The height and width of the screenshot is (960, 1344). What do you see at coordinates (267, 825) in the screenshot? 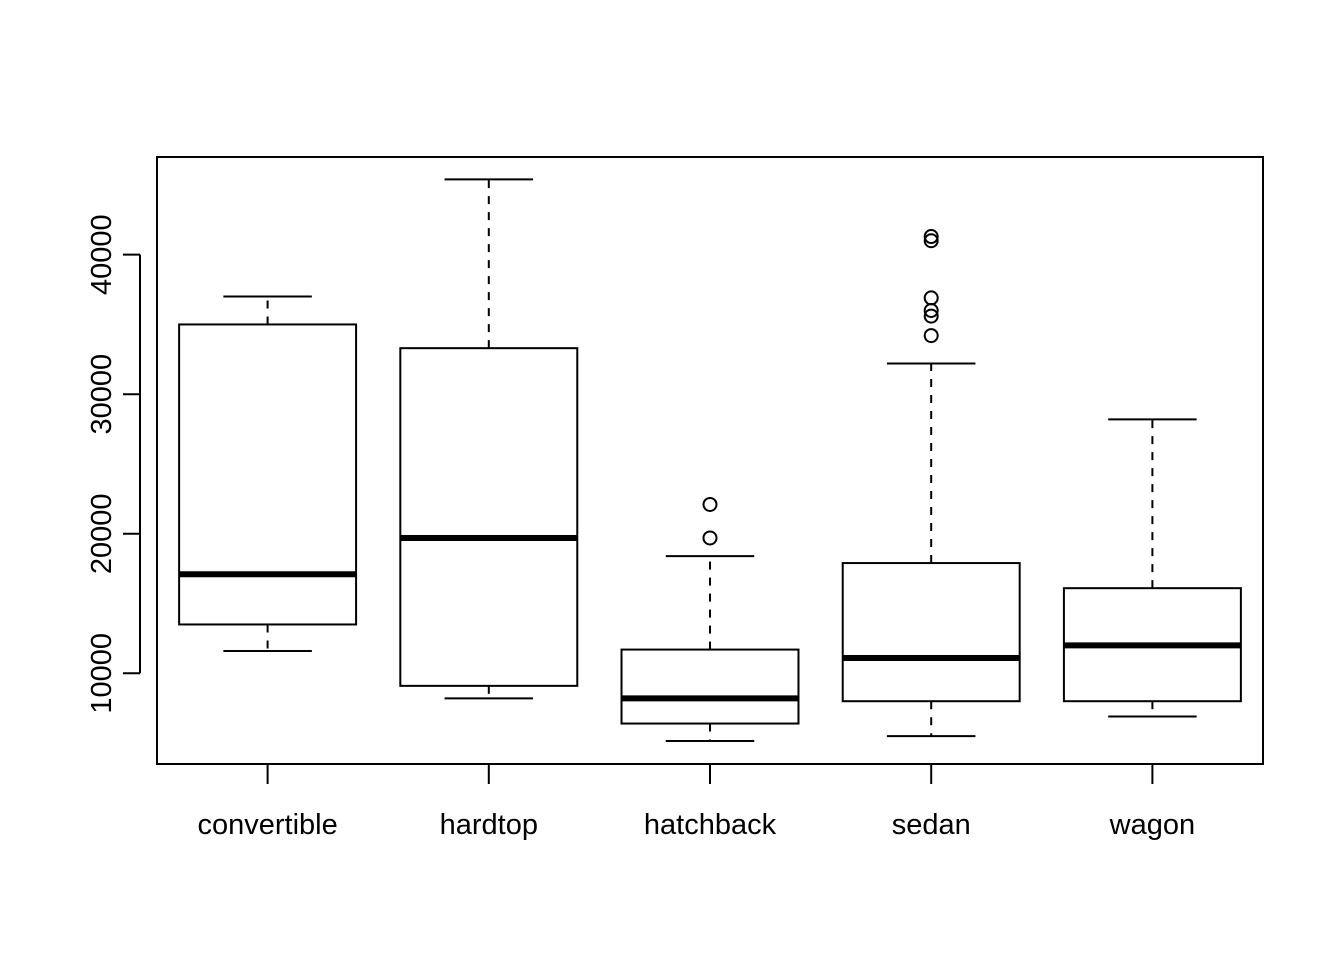
I see `x-tick-label-convertible: convertible` at bounding box center [267, 825].